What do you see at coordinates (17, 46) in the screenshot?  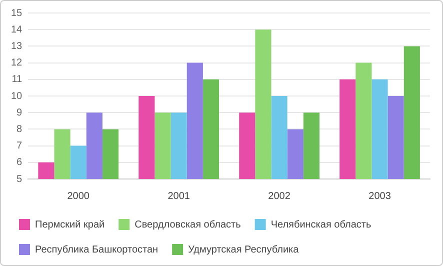 I see `y-tick-label: 13` at bounding box center [17, 46].